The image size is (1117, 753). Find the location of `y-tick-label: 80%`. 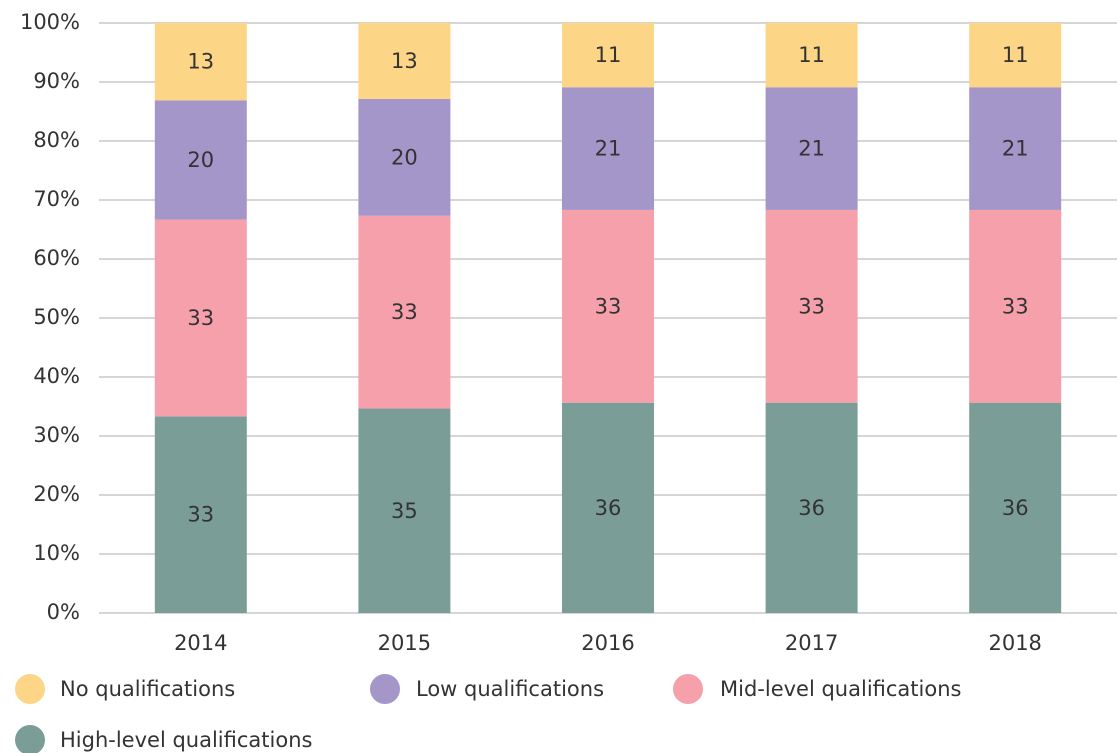

y-tick-label: 80% is located at coordinates (56, 140).